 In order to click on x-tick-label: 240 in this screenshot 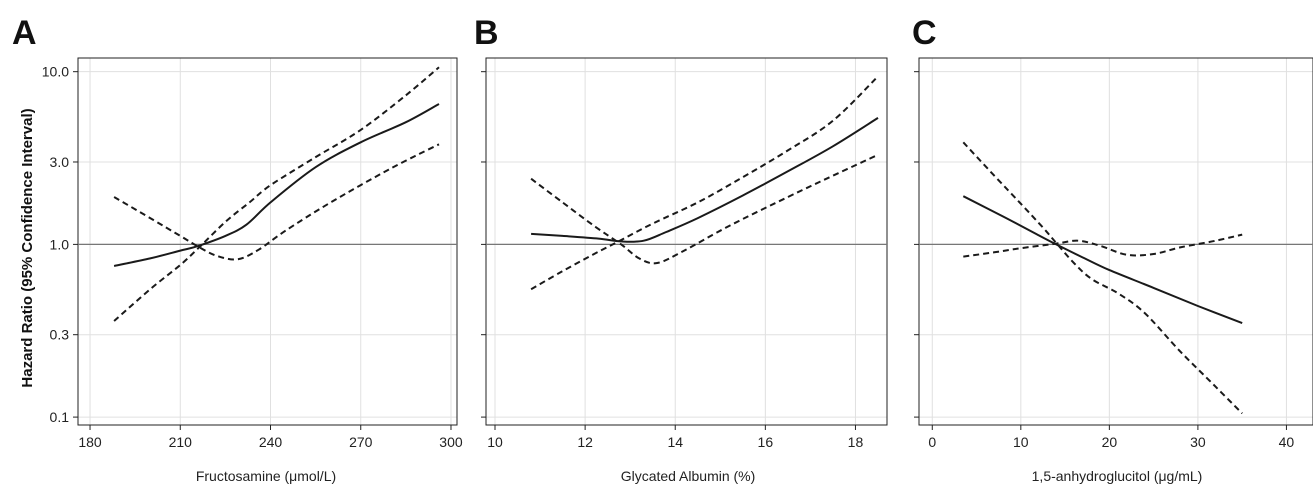, I will do `click(271, 442)`.